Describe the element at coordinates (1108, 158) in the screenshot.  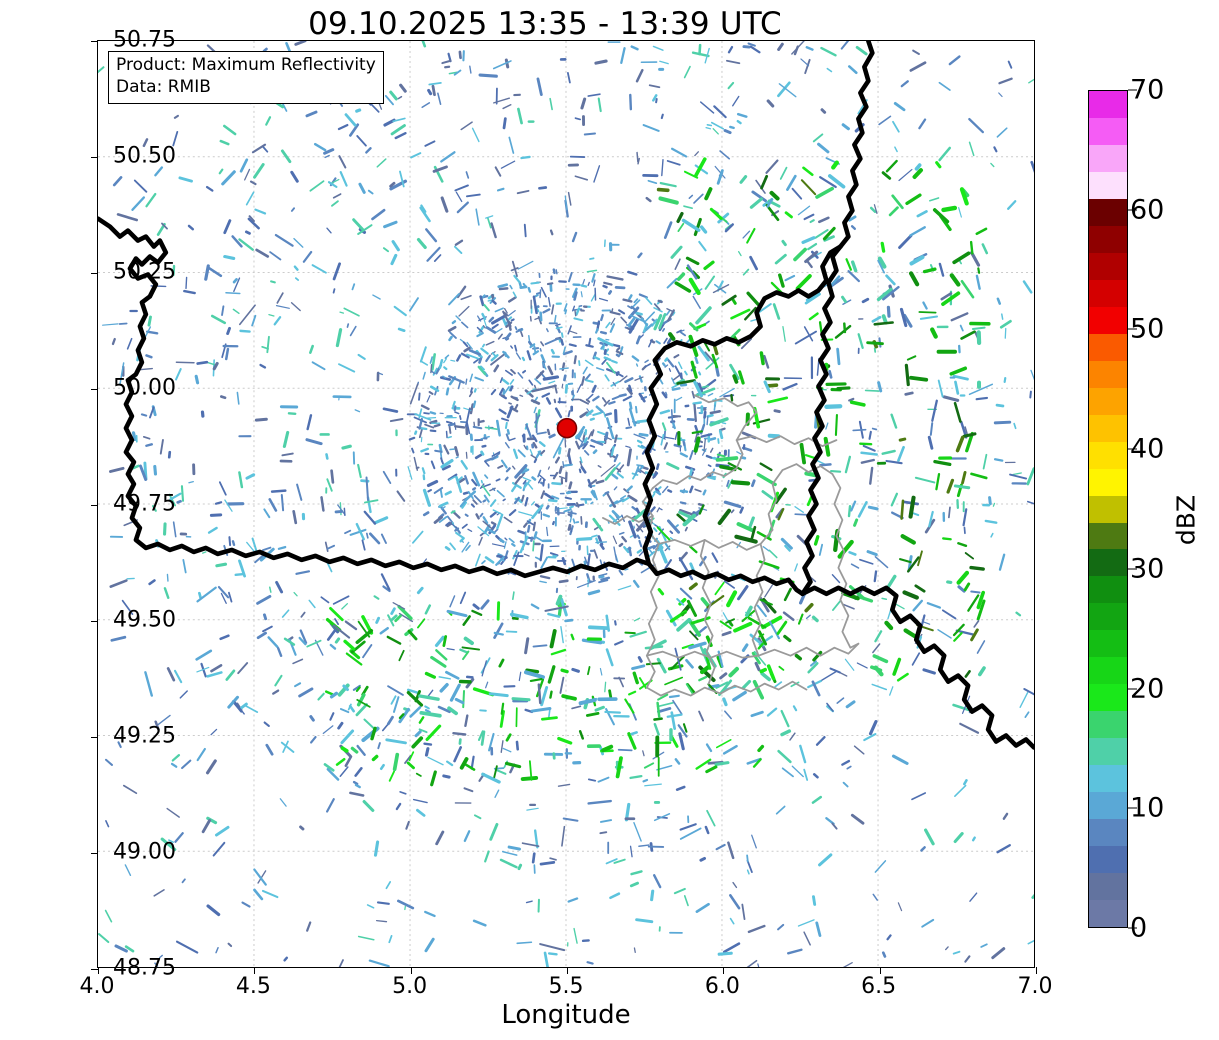
I see `colorbar-band` at that location.